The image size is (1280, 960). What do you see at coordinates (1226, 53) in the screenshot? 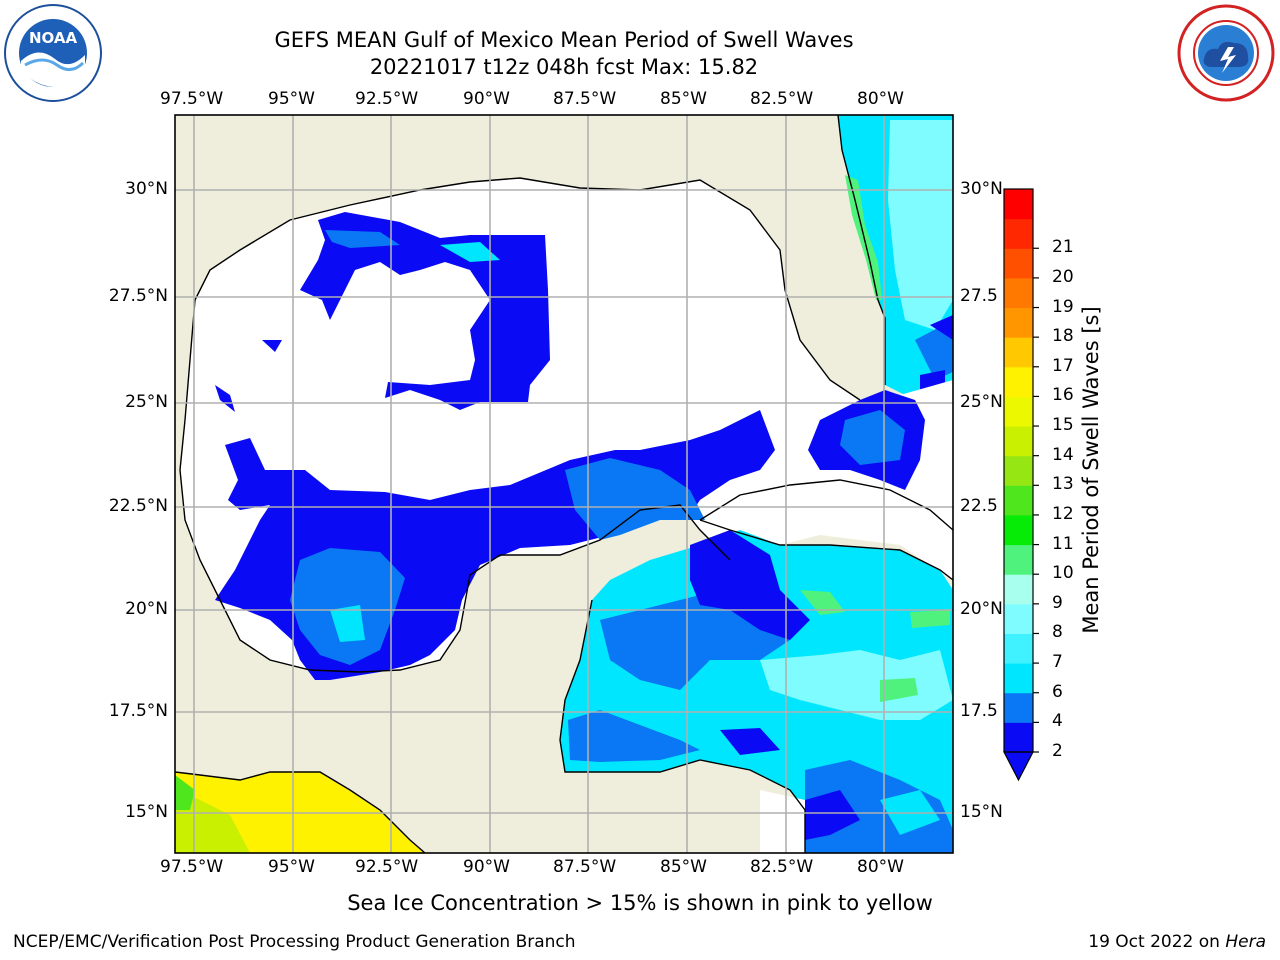
I see `nws-logo-icon` at bounding box center [1226, 53].